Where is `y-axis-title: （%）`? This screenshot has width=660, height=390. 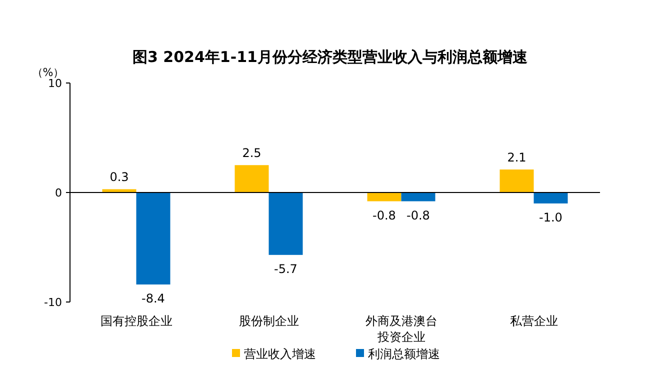
y-axis-title: （%） is located at coordinates (48, 72).